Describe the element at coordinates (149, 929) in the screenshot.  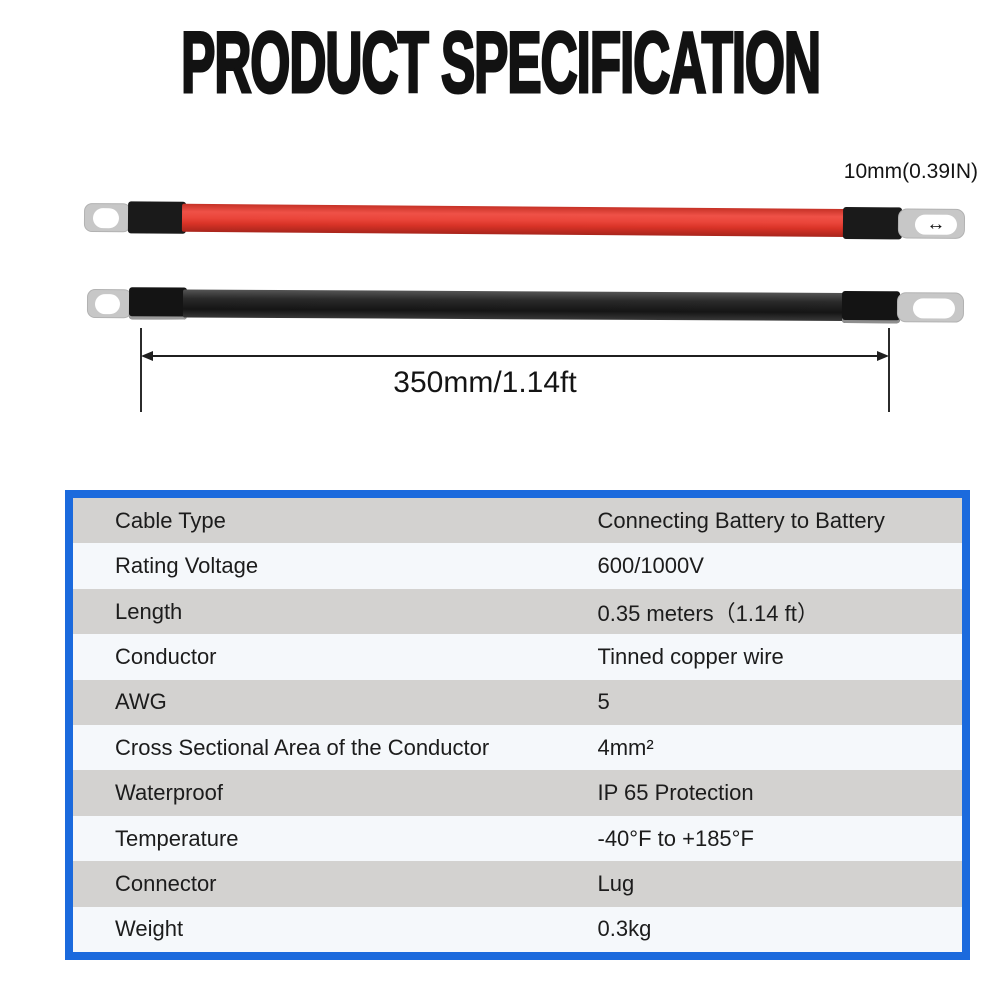
I see `spec-label: Weight` at that location.